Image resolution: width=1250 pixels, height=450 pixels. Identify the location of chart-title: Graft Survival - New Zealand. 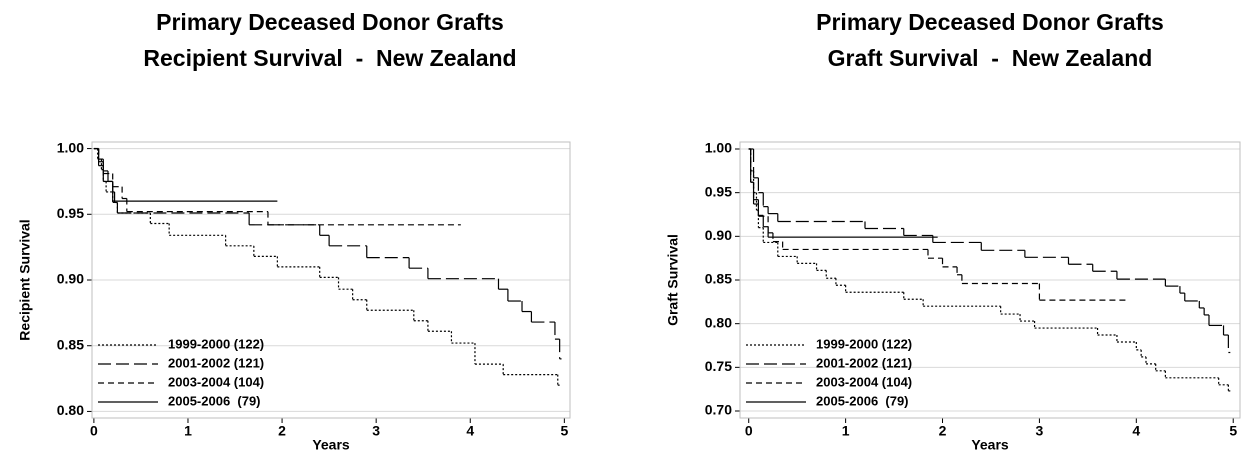
(990, 58).